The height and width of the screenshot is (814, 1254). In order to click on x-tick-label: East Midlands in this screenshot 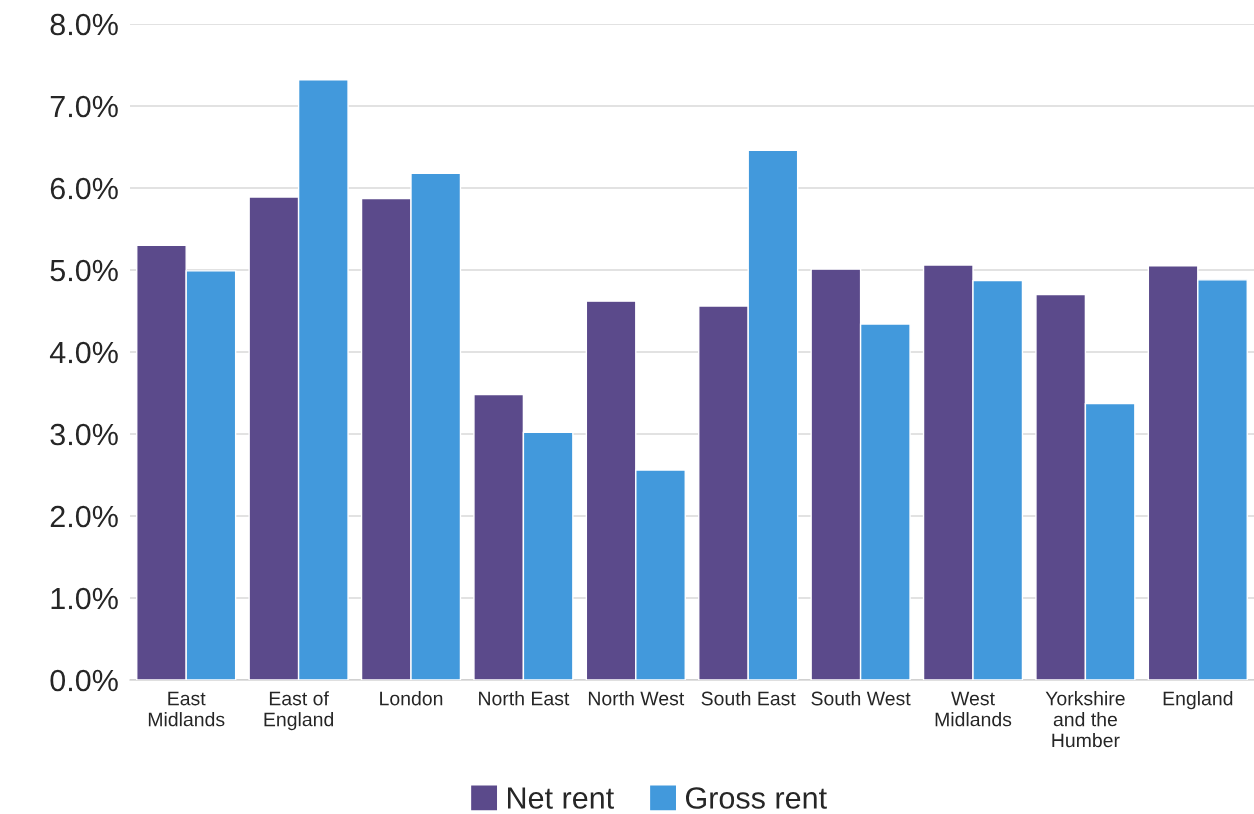, I will do `click(186, 709)`.